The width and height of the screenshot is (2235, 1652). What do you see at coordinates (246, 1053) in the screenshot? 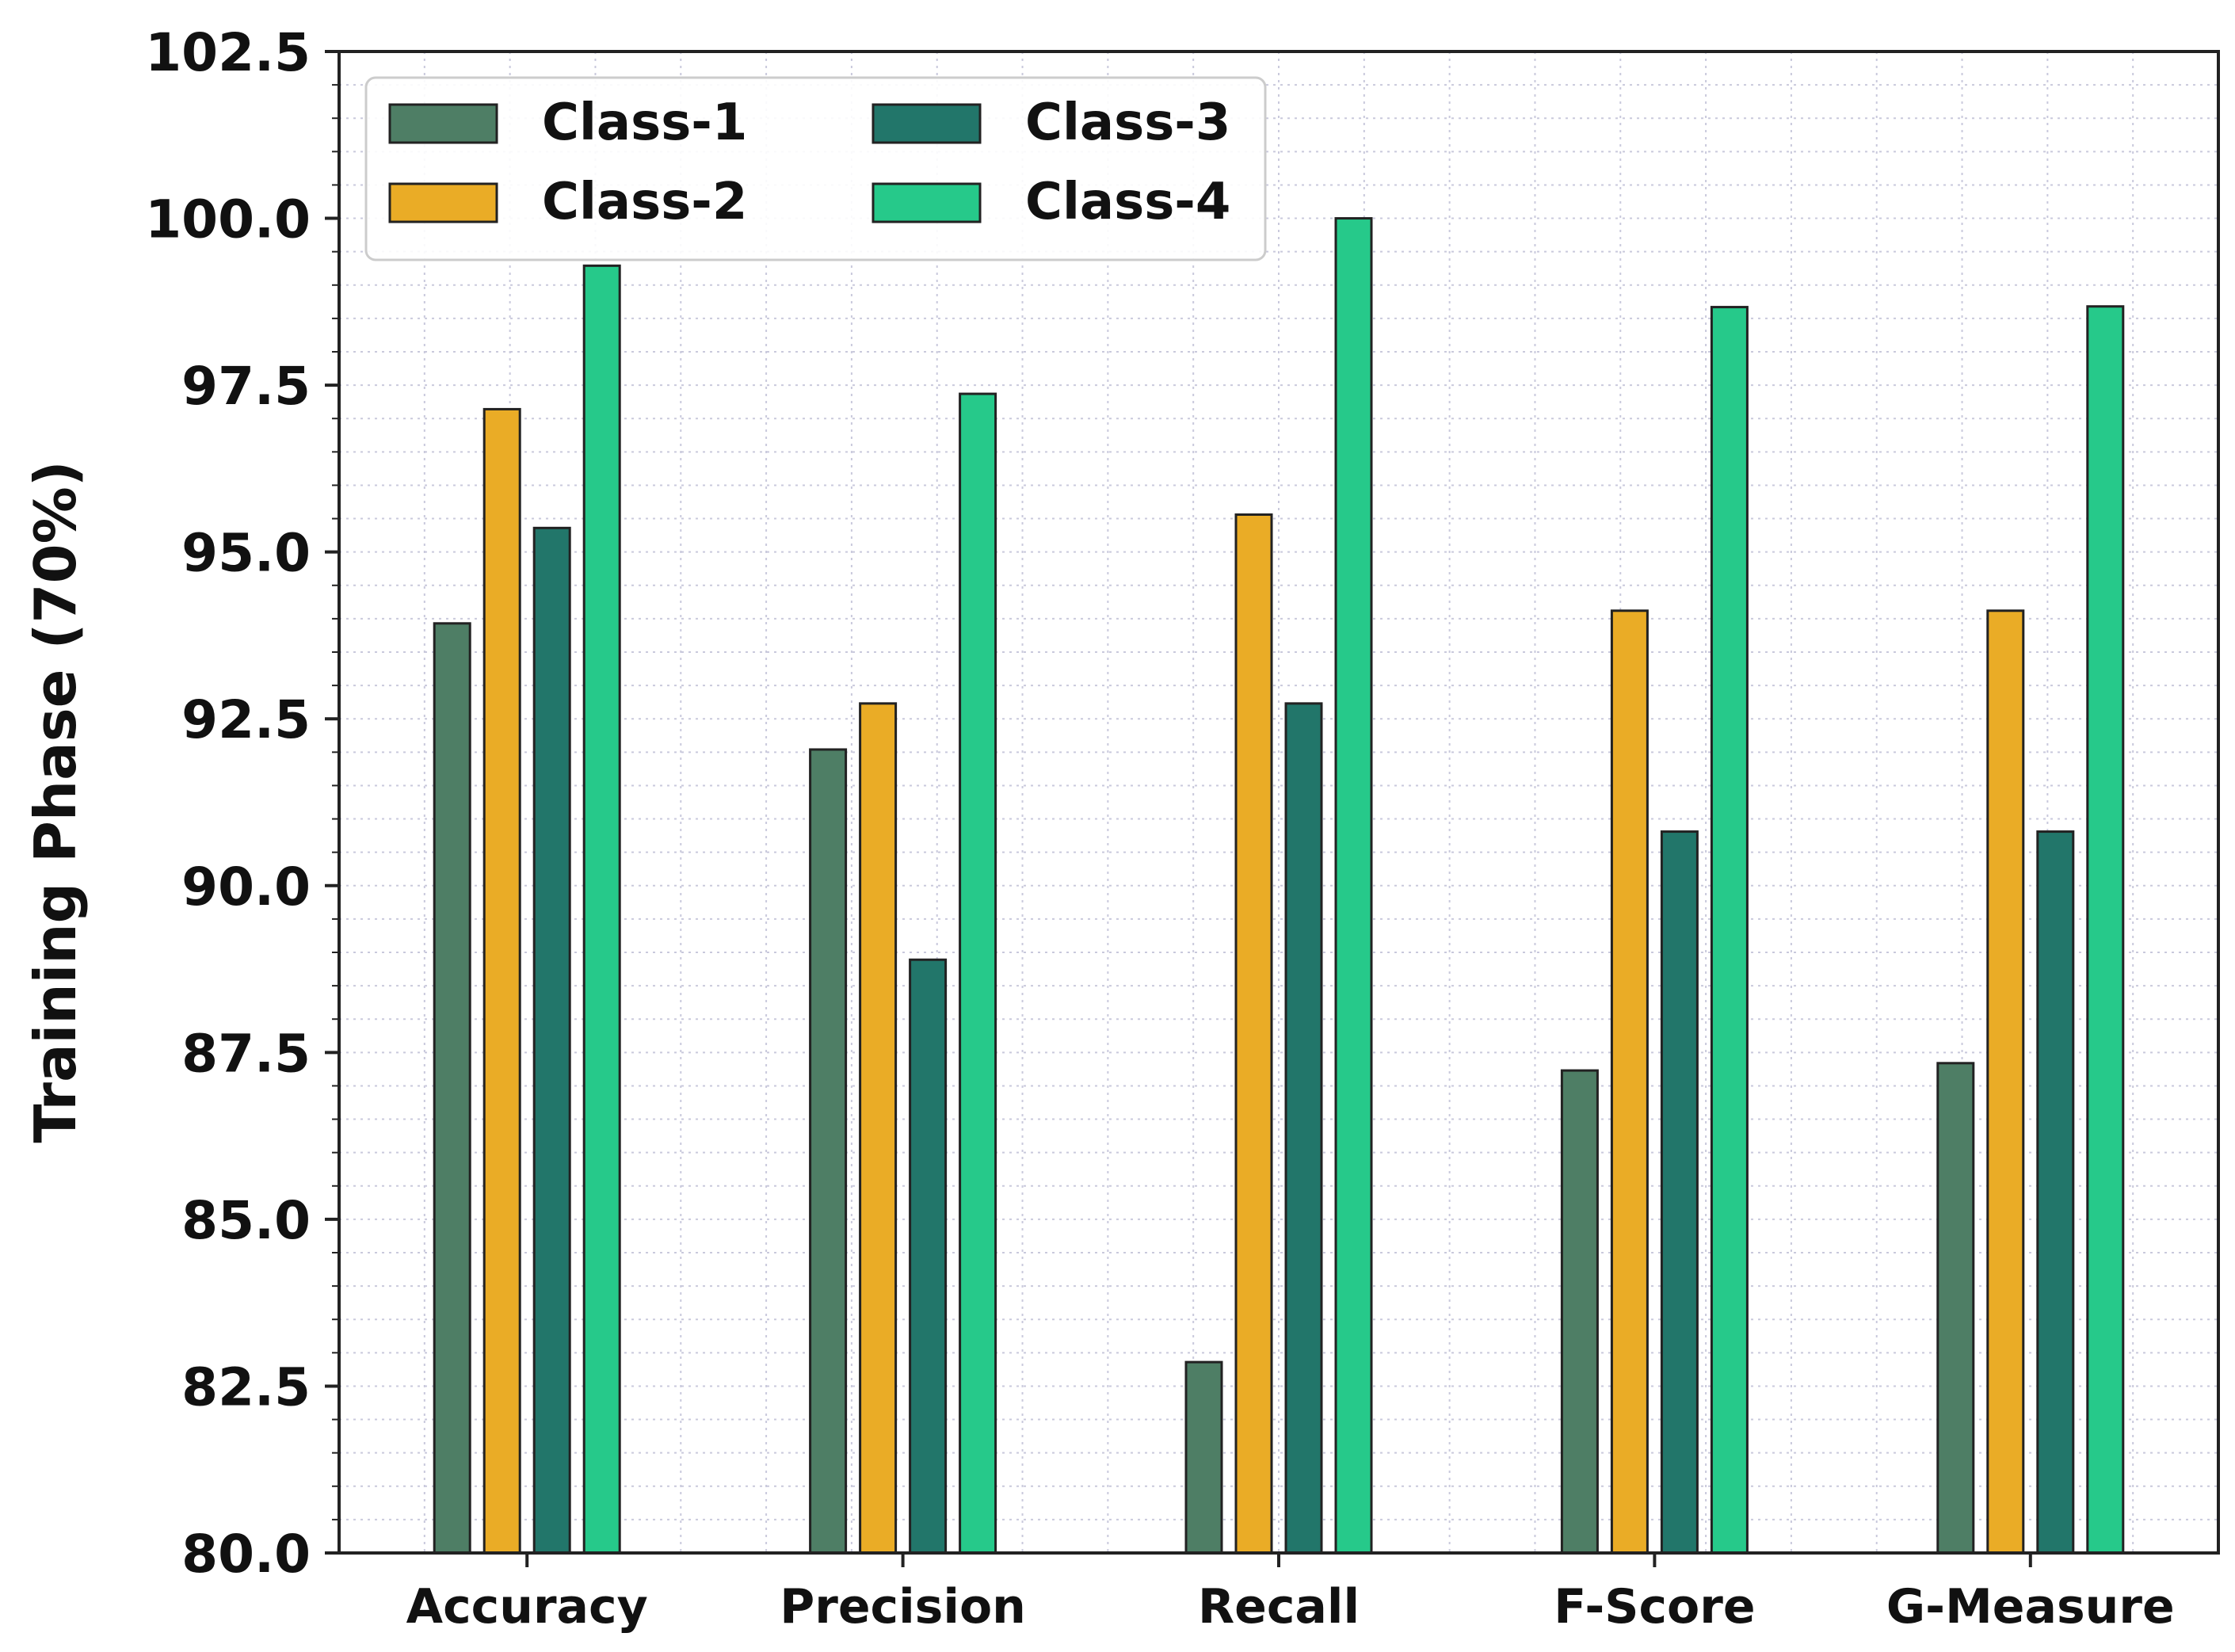
I see `y-tick-label: 87.5` at bounding box center [246, 1053].